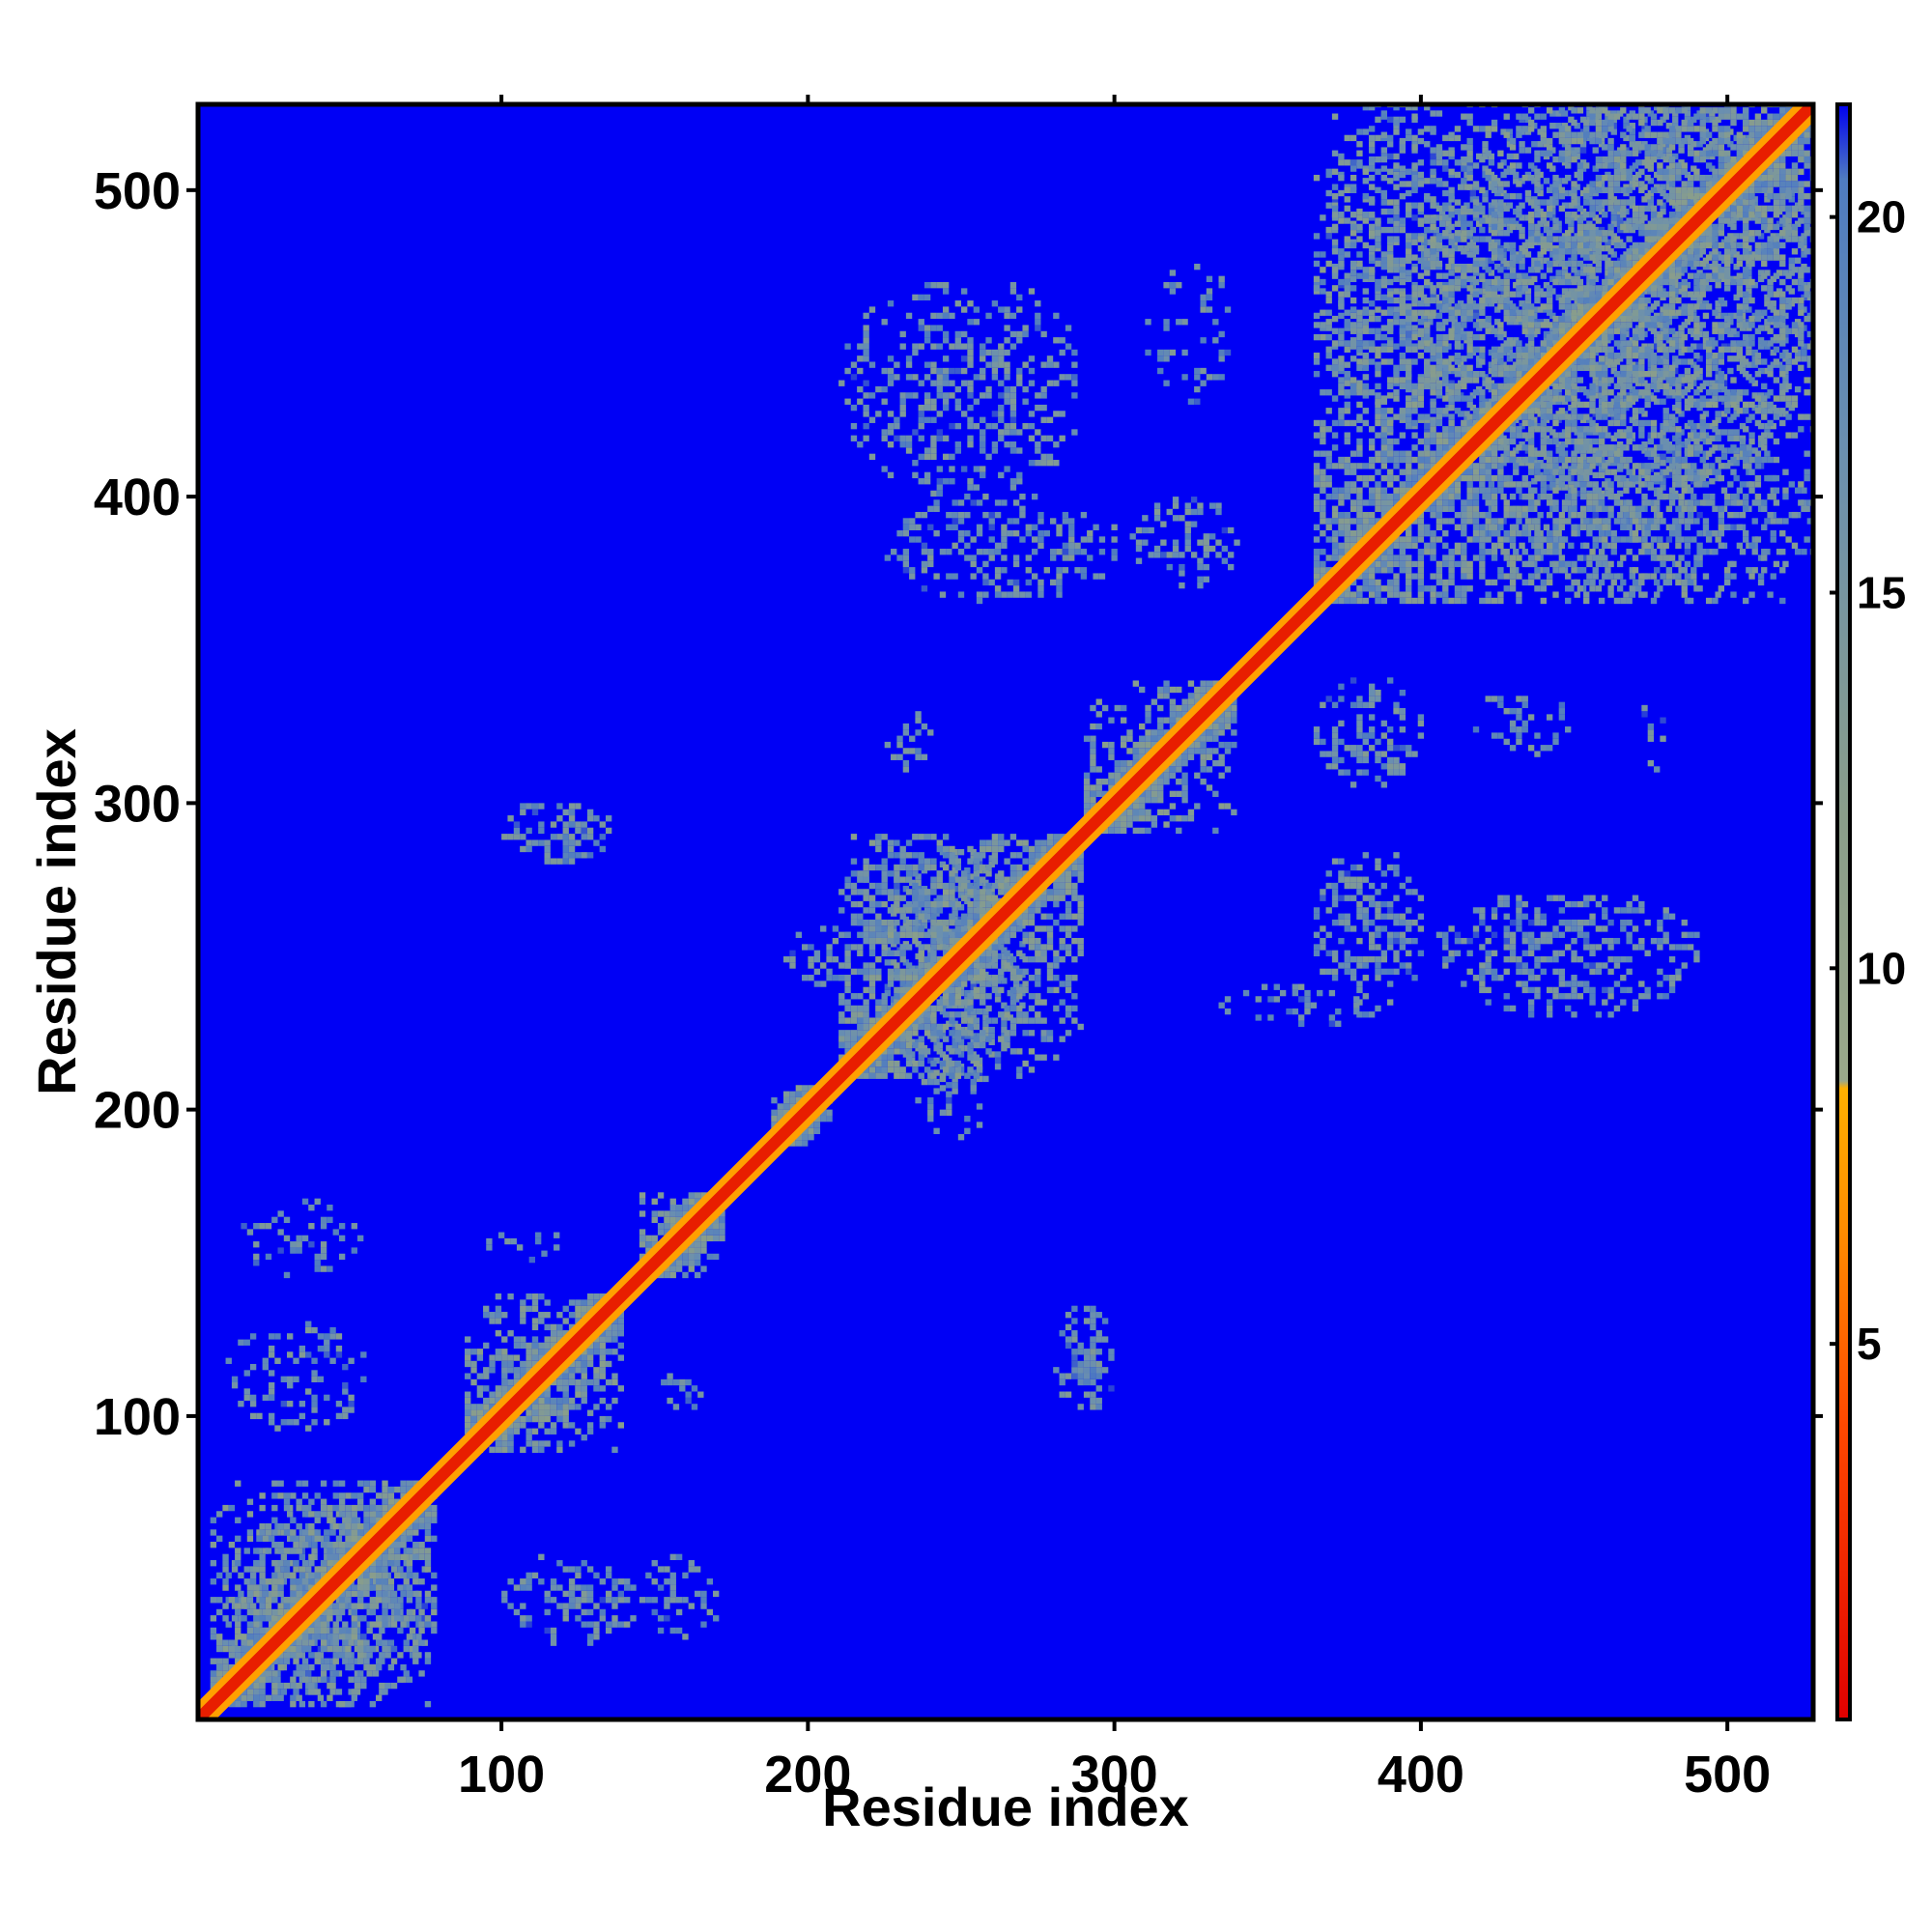 The image size is (1932, 1932). I want to click on colorbar-tick-label: 10, so click(1881, 968).